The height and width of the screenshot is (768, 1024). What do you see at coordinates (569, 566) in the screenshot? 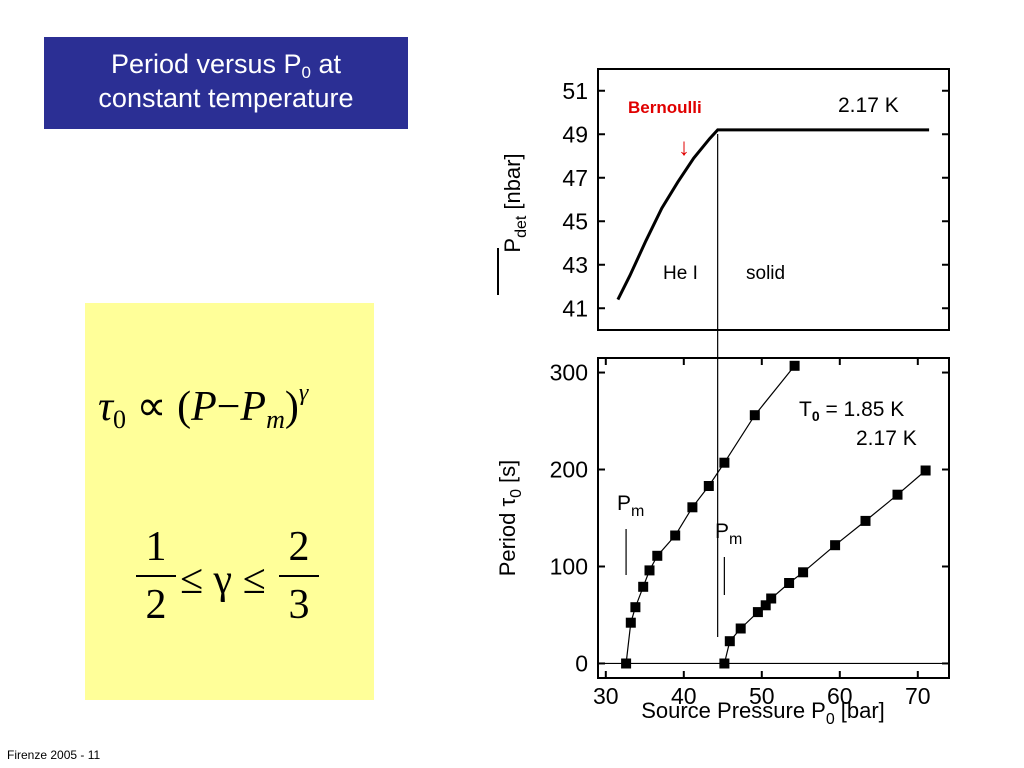
I see `period-y-tick-label: 100` at bounding box center [569, 566].